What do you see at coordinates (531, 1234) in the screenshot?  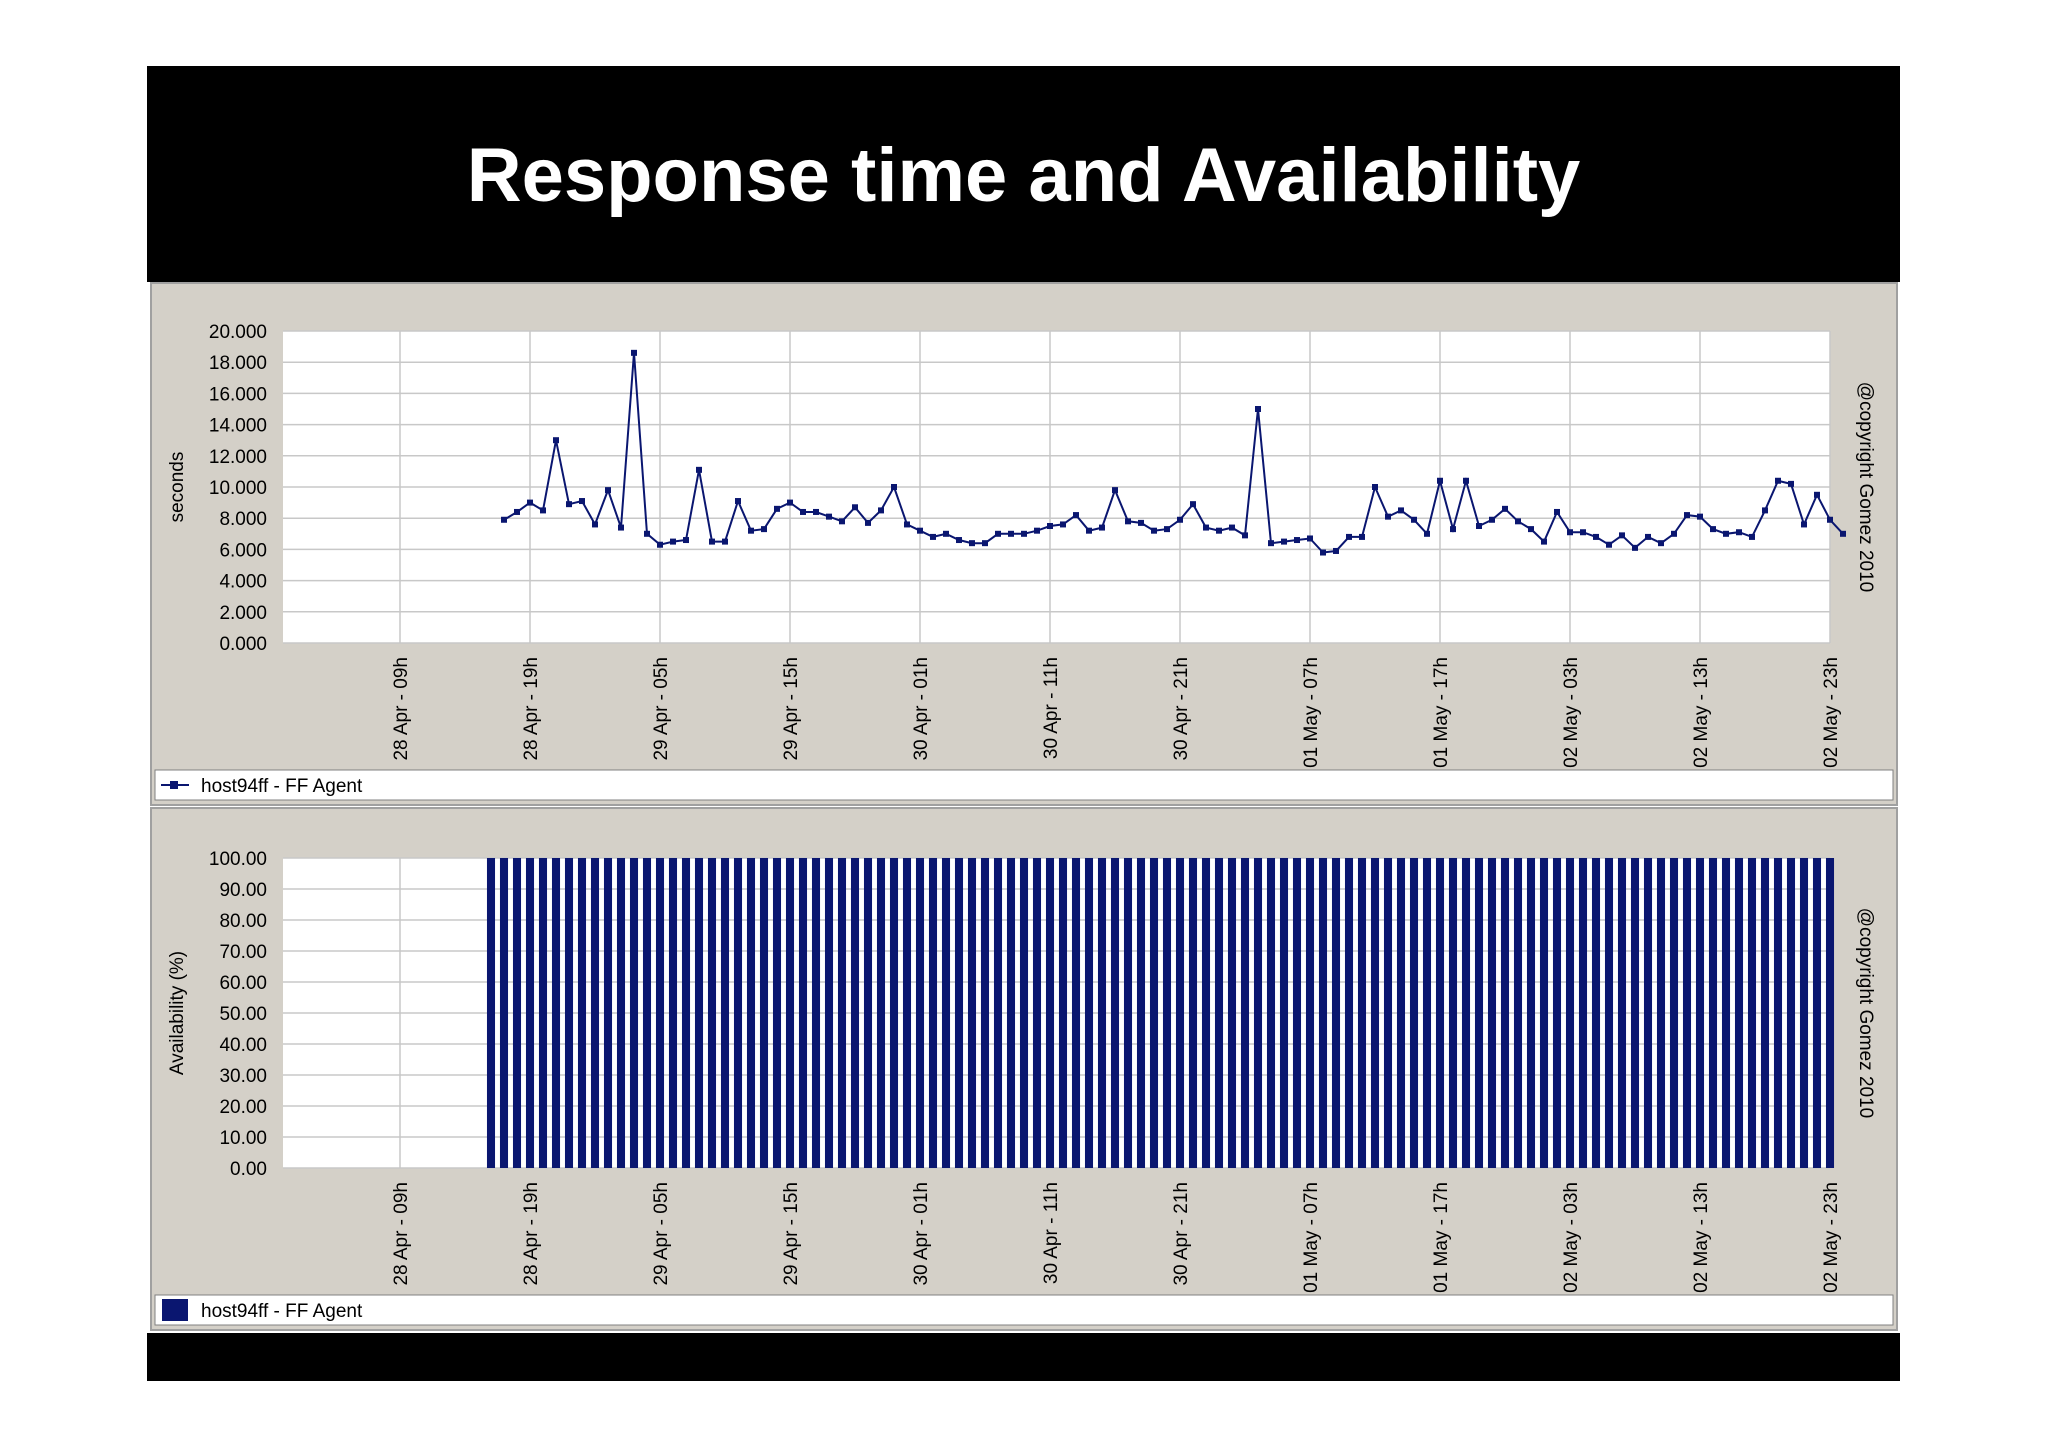 I see `x-tick-label: 28 Apr - 19h` at bounding box center [531, 1234].